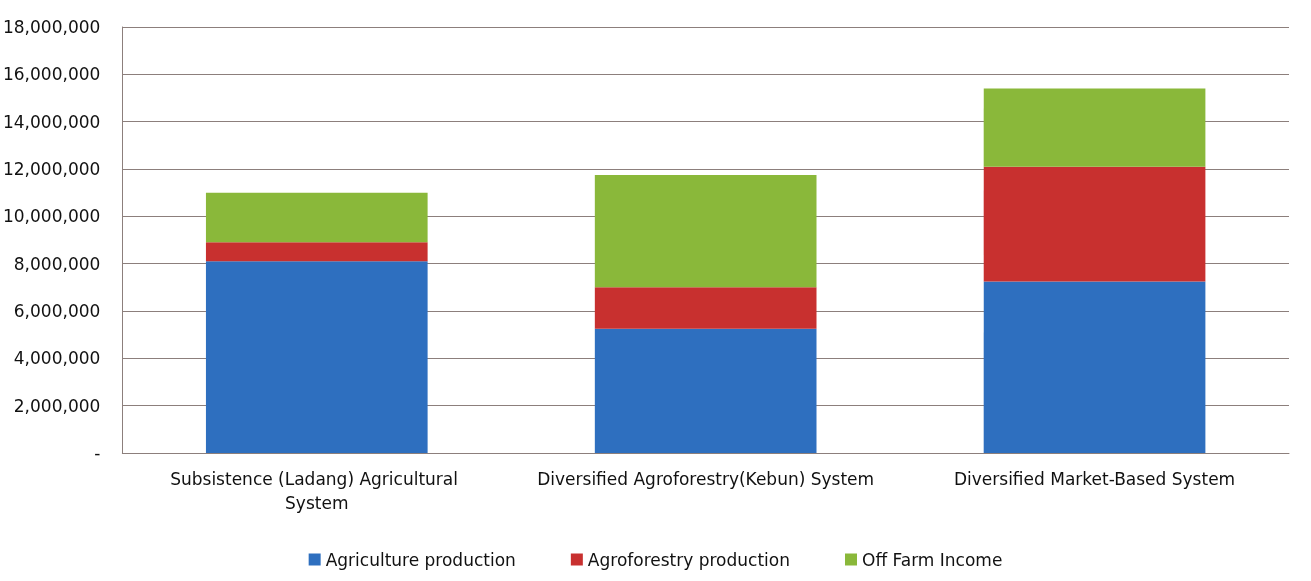 Image resolution: width=1311 pixels, height=581 pixels. I want to click on y-tick-label: -, so click(97, 453).